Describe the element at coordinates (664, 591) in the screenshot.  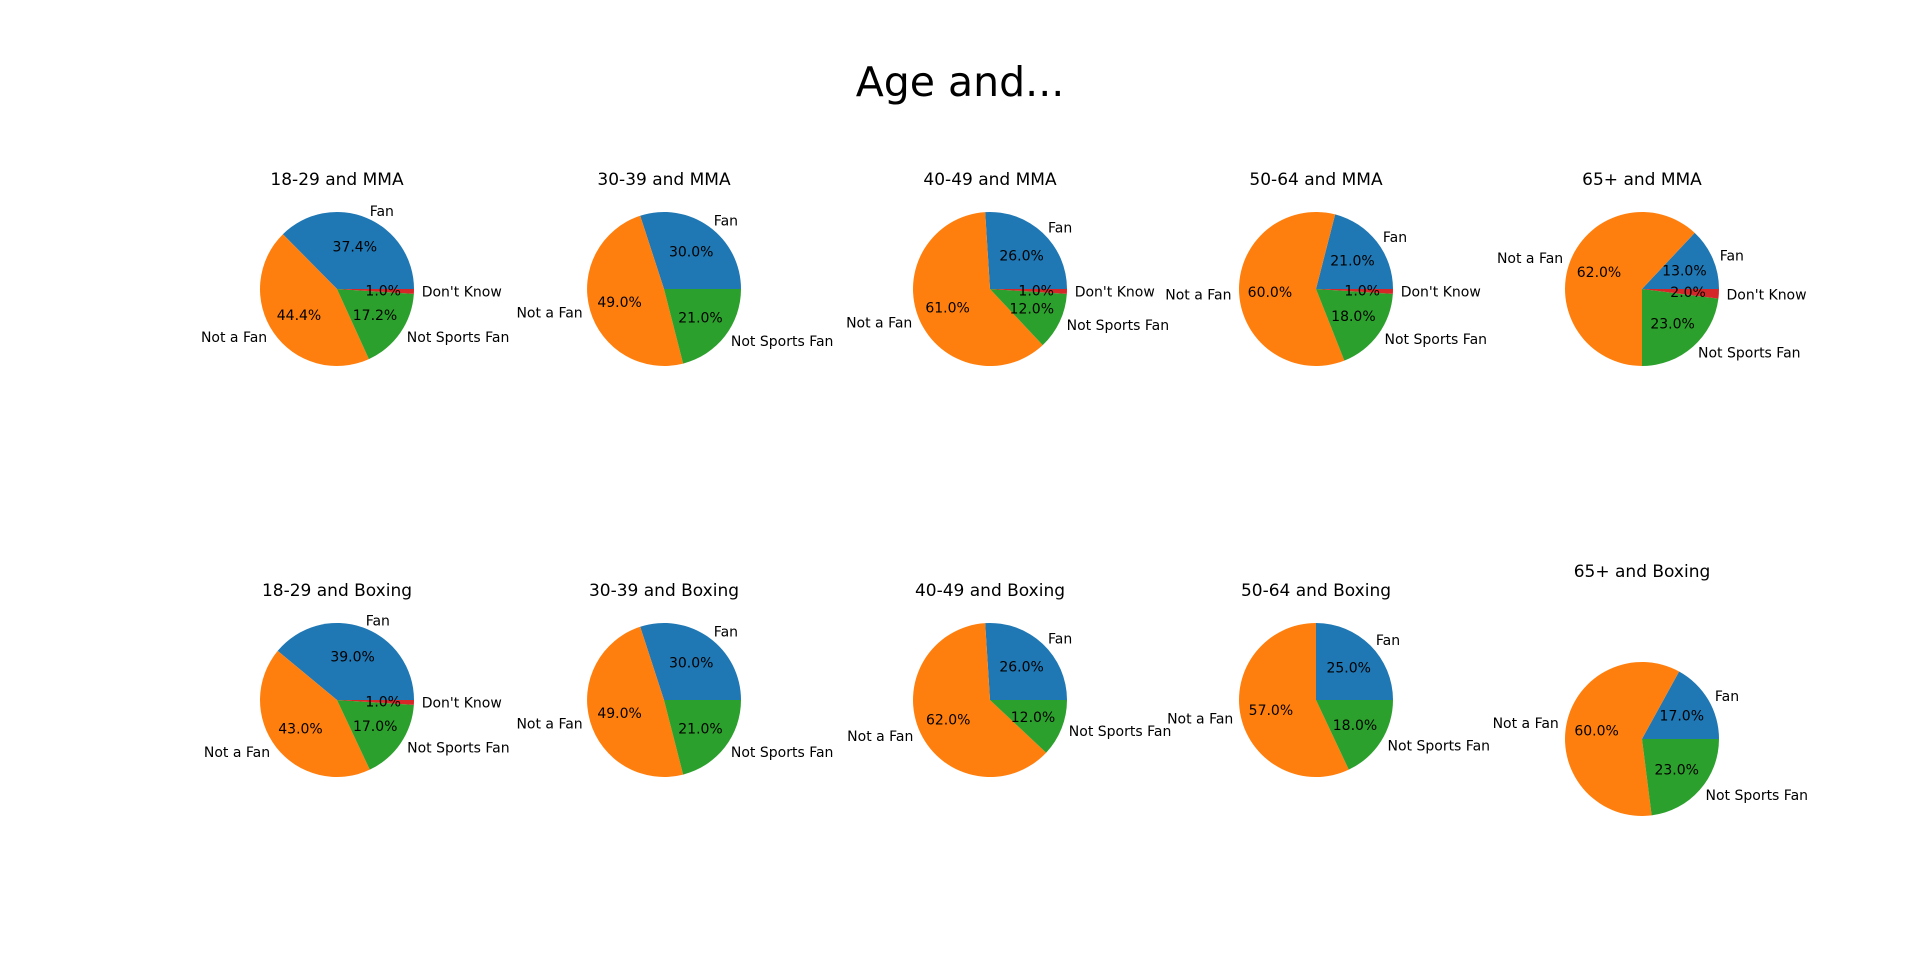
I see `pie-title: 30-39 and Boxing` at that location.